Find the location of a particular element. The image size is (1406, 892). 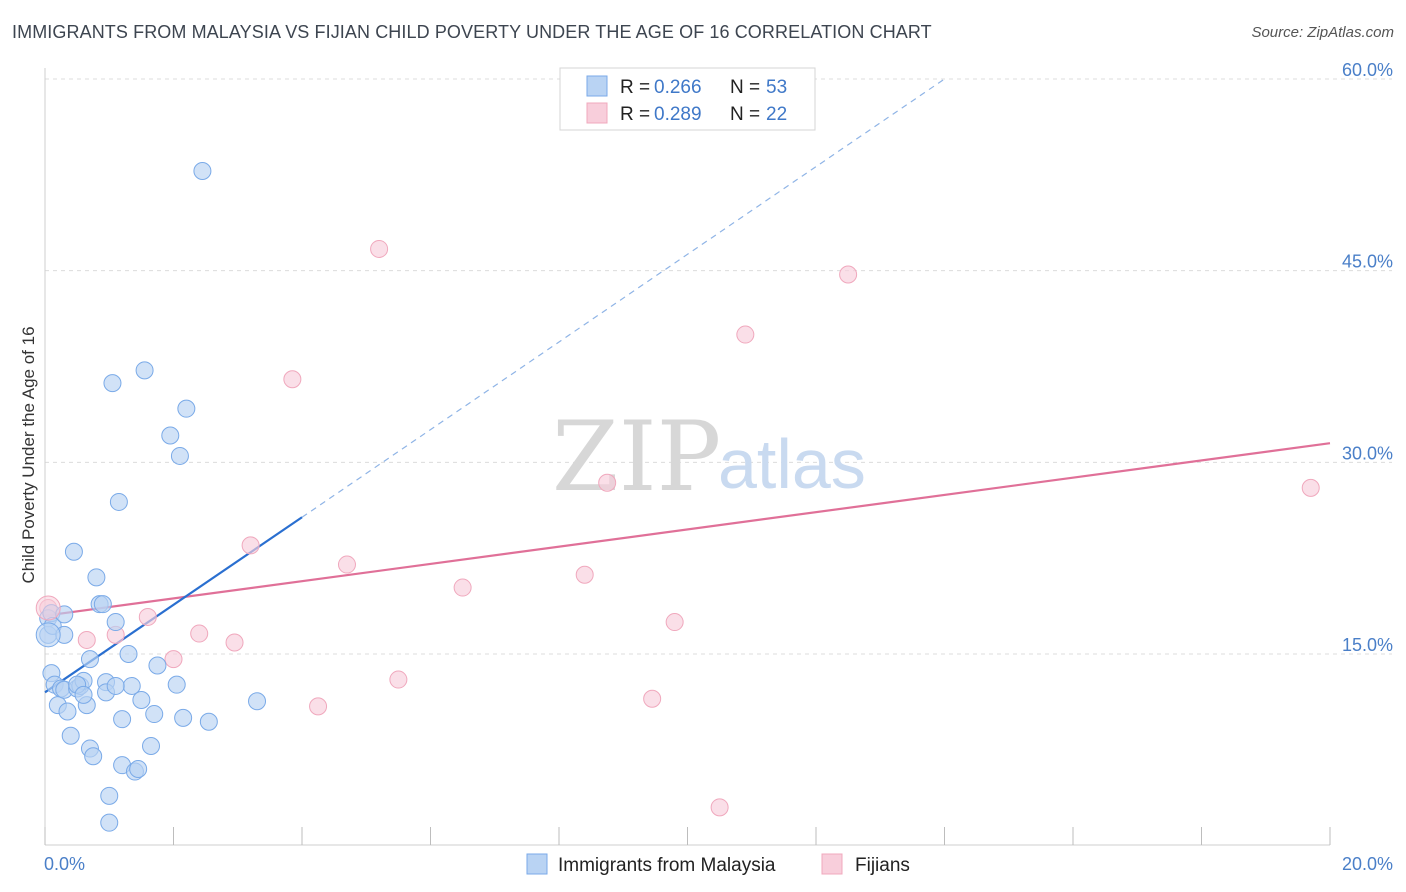

y-tick-label: 30.0% is located at coordinates (1367, 453).